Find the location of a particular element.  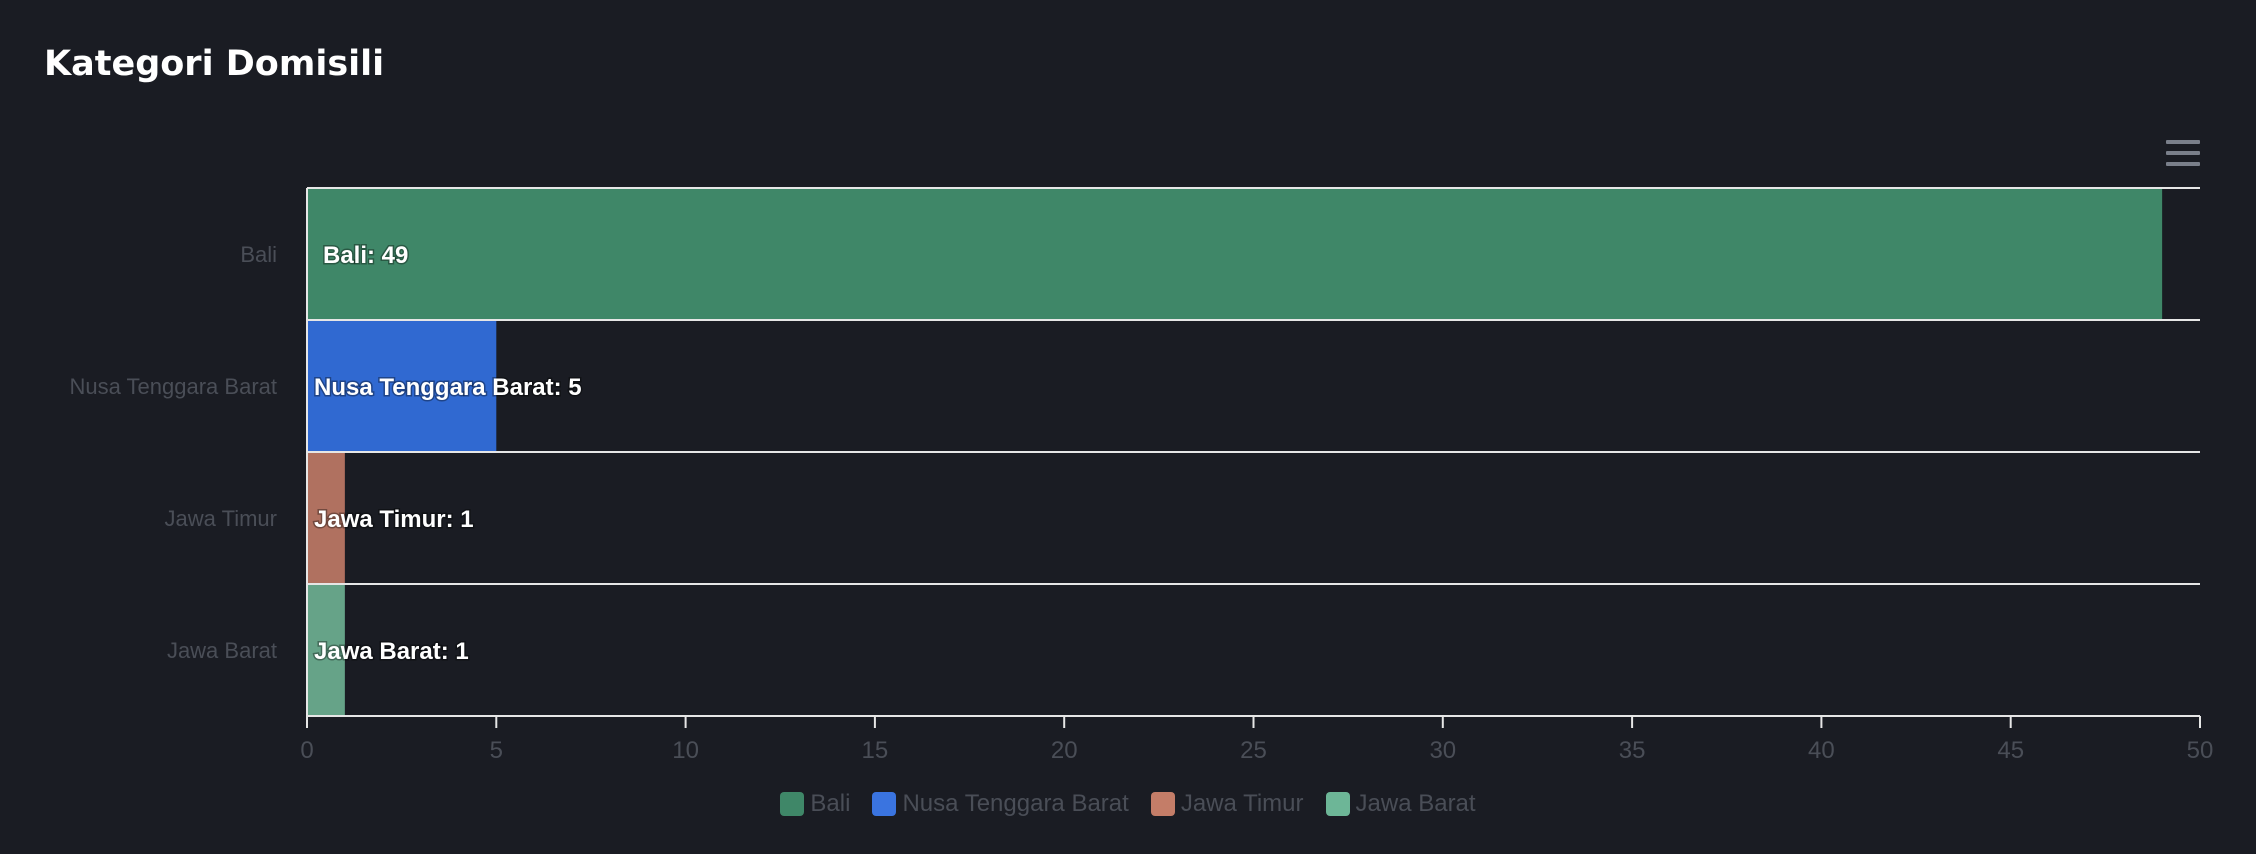

legend-swatch-nusa-tenggara-barat is located at coordinates (884, 804).